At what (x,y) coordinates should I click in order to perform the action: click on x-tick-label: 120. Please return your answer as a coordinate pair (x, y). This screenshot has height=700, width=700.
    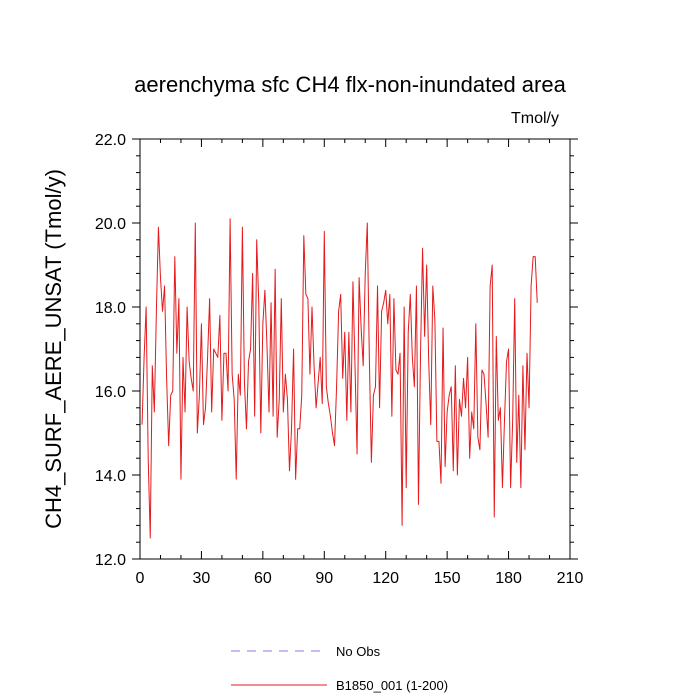
    Looking at the image, I should click on (385, 578).